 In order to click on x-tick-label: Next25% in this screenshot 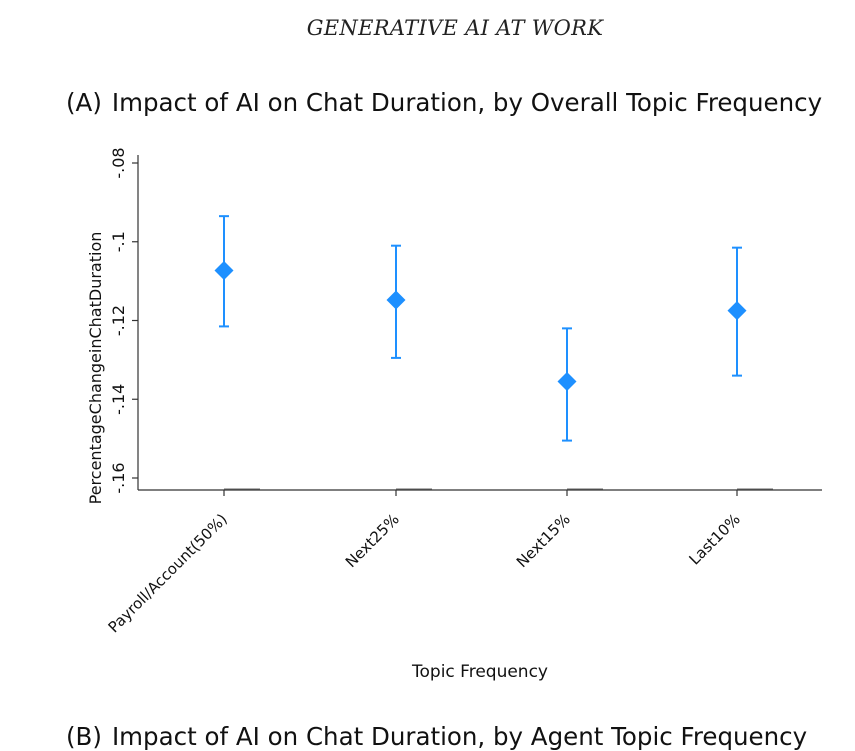, I will do `click(372, 540)`.